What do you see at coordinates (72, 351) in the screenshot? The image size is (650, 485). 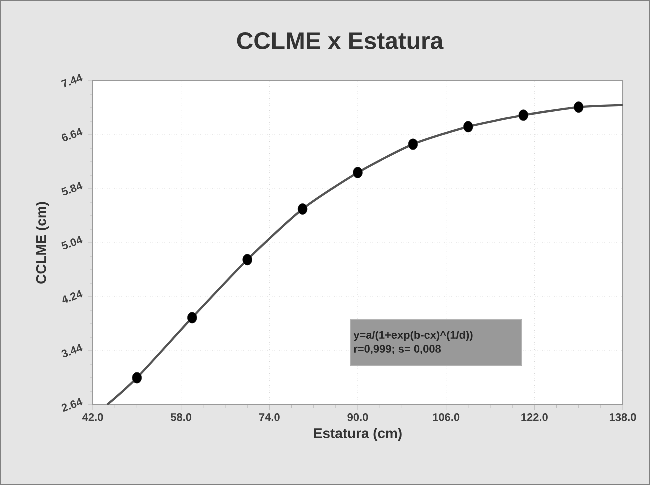 I see `y-tick-label: 3.44` at bounding box center [72, 351].